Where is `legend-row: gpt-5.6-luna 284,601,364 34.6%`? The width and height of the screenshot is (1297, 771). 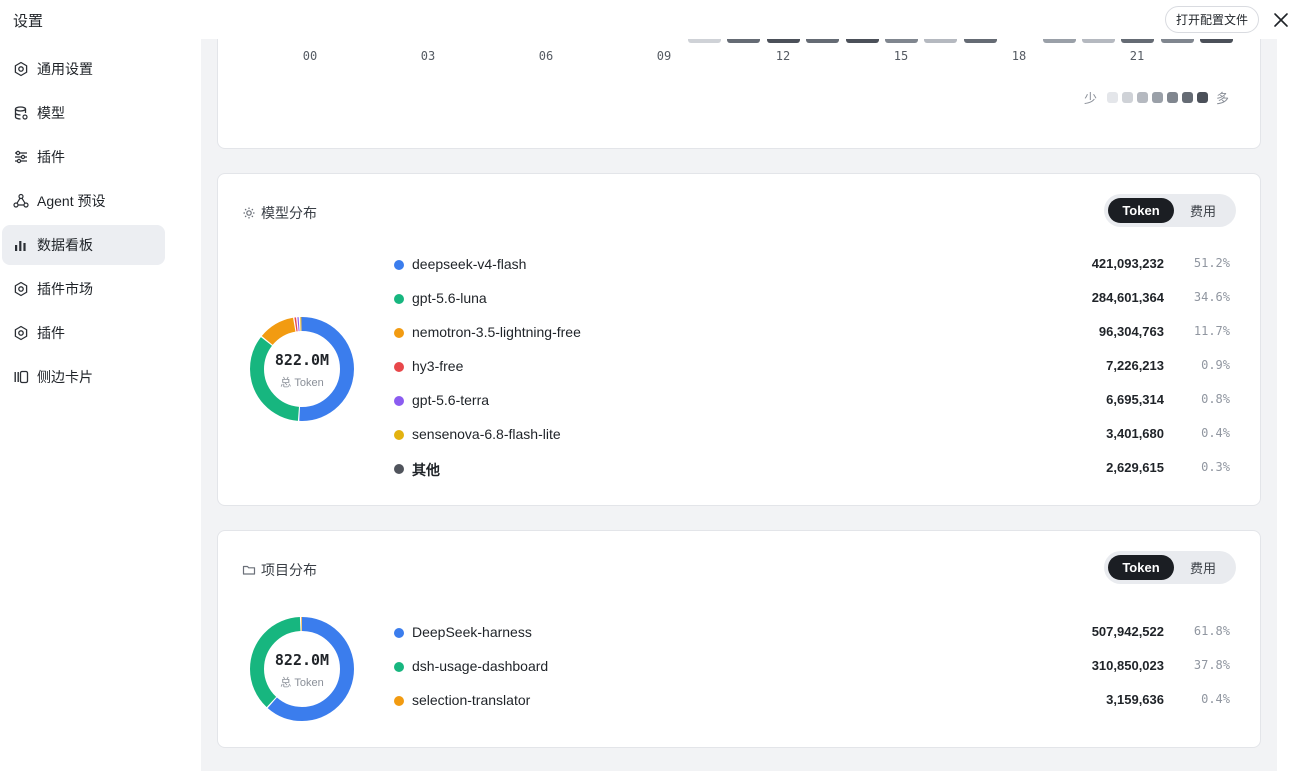
legend-row: gpt-5.6-luna 284,601,364 34.6% is located at coordinates (812, 299).